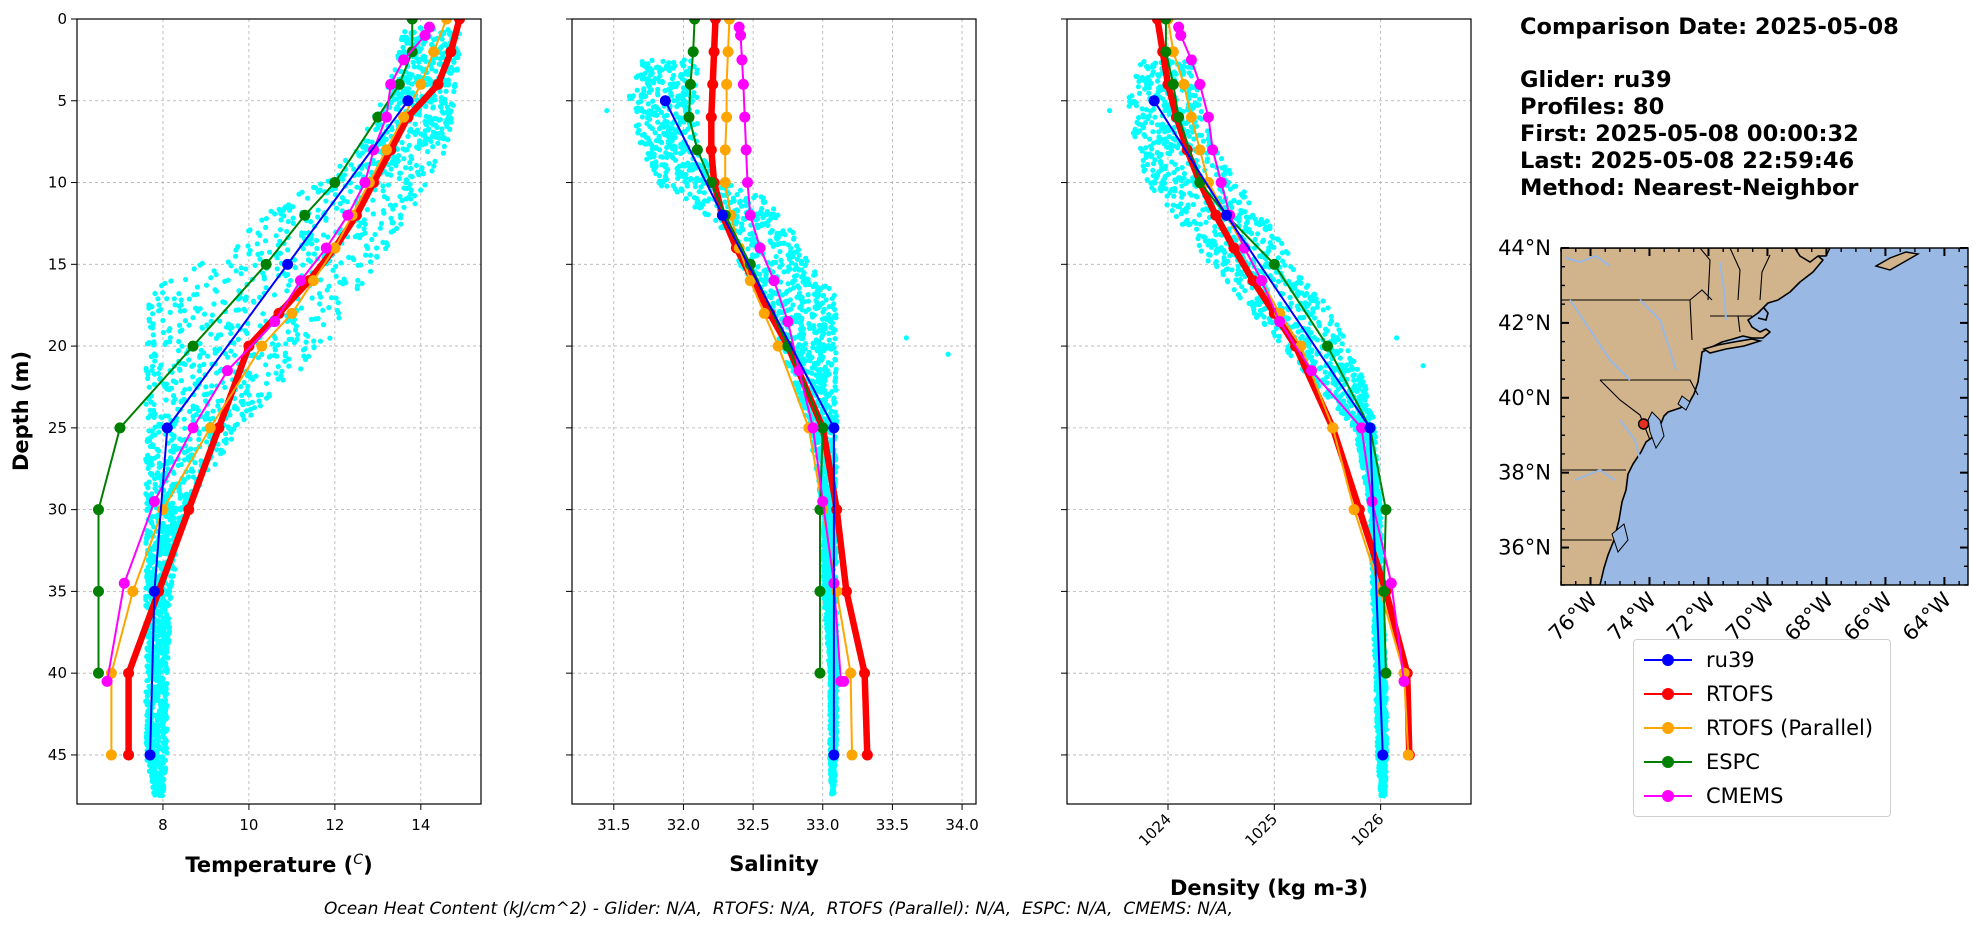  Describe the element at coordinates (766, 390) in the screenshot. I see `salinity-profiles` at that location.